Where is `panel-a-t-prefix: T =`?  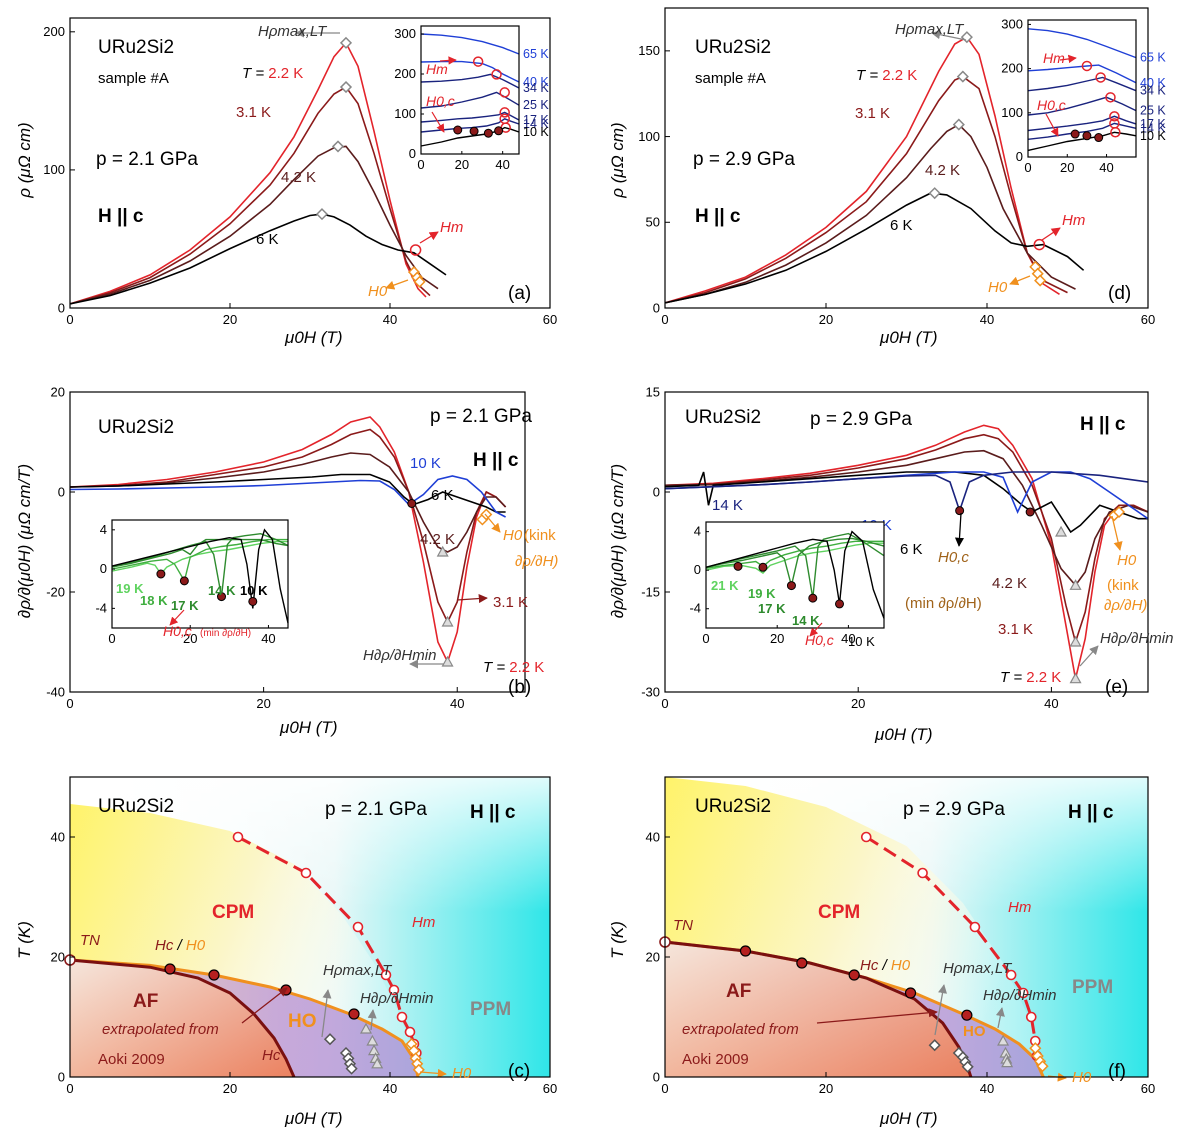
panel-a-t-prefix: T = is located at coordinates (255, 73).